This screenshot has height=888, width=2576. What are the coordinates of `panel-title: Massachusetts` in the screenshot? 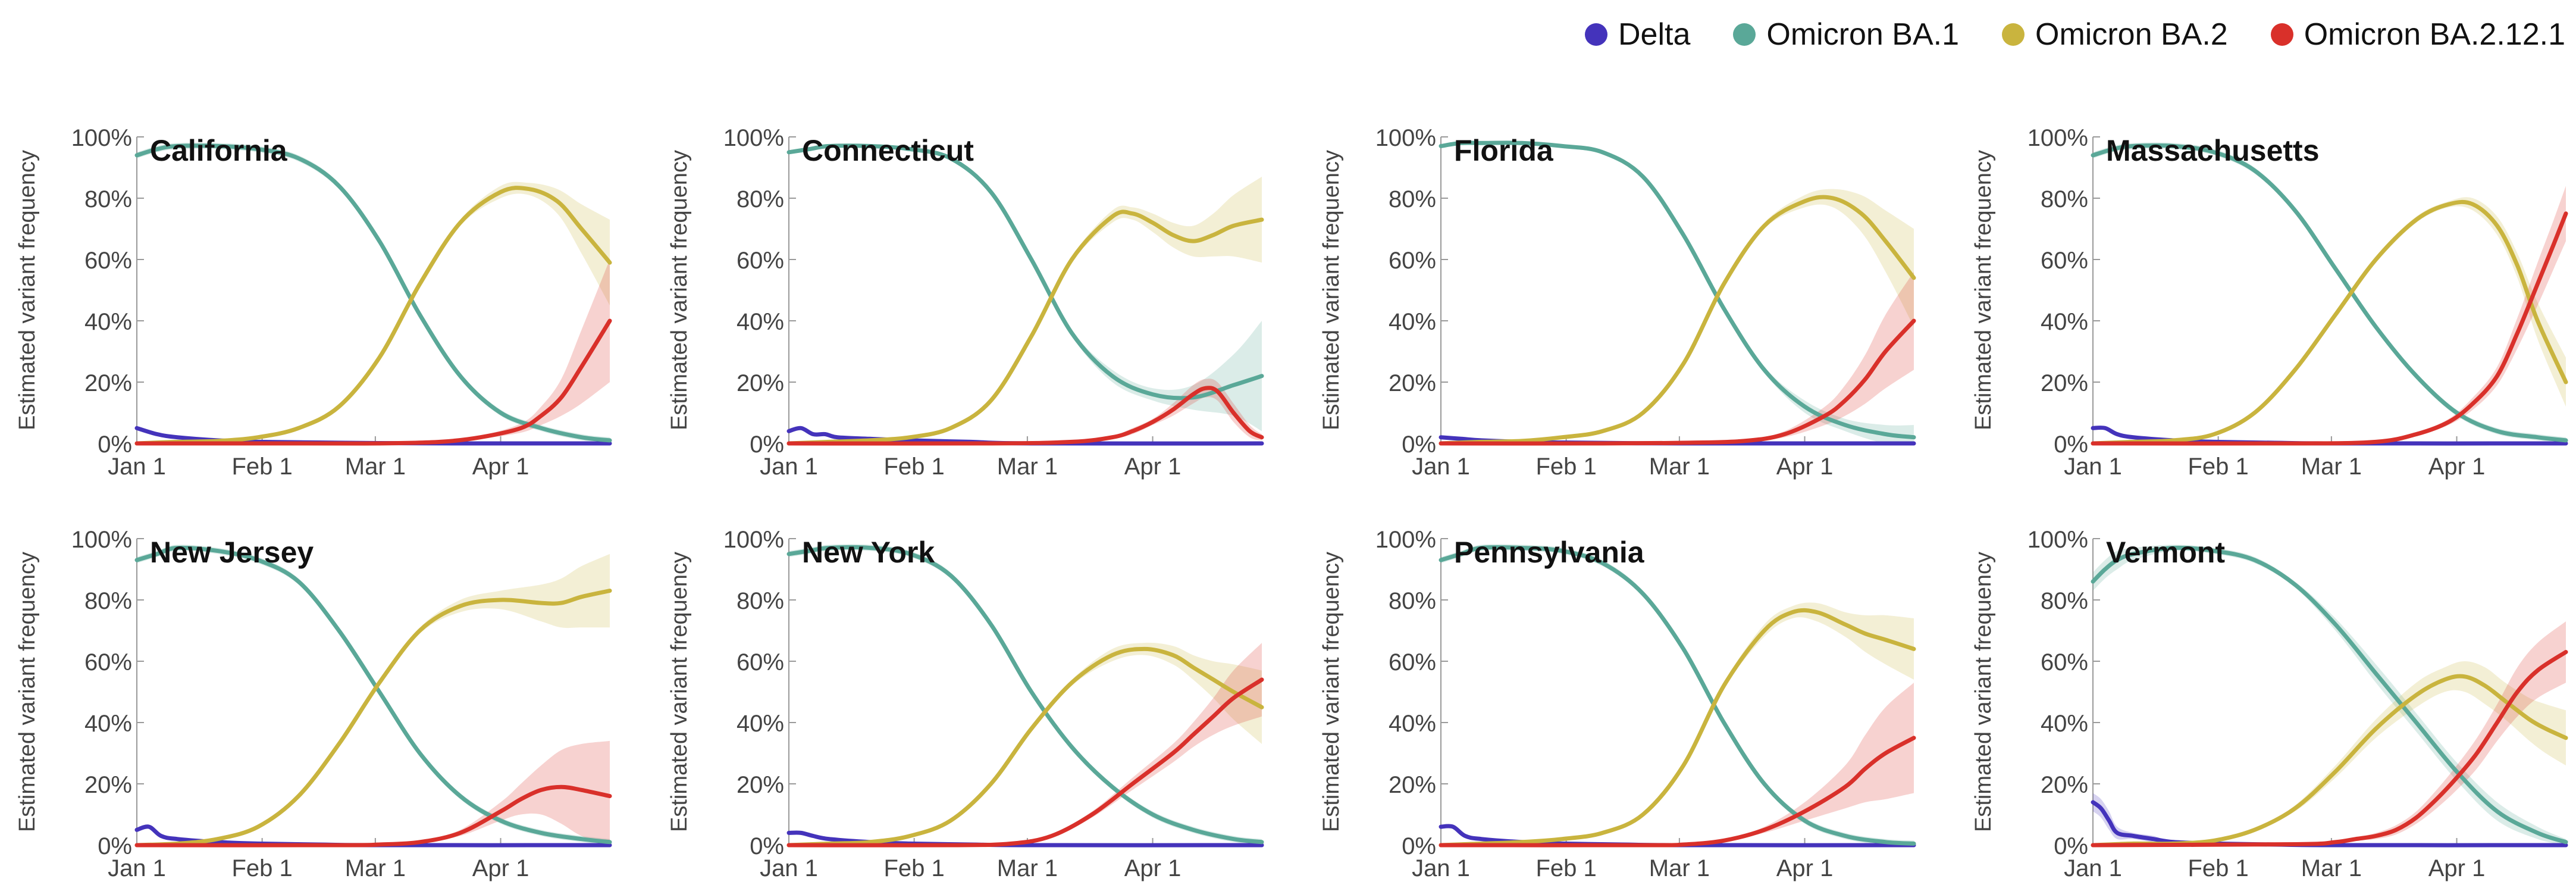 It's located at (2213, 150).